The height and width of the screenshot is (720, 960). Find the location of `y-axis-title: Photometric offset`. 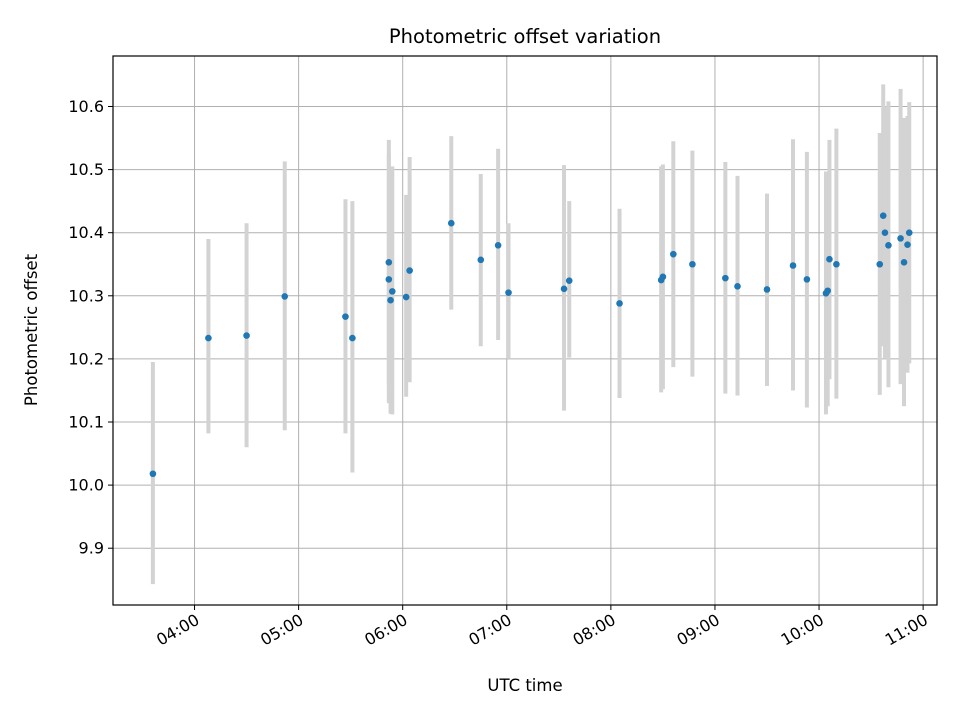

y-axis-title: Photometric offset is located at coordinates (31, 329).